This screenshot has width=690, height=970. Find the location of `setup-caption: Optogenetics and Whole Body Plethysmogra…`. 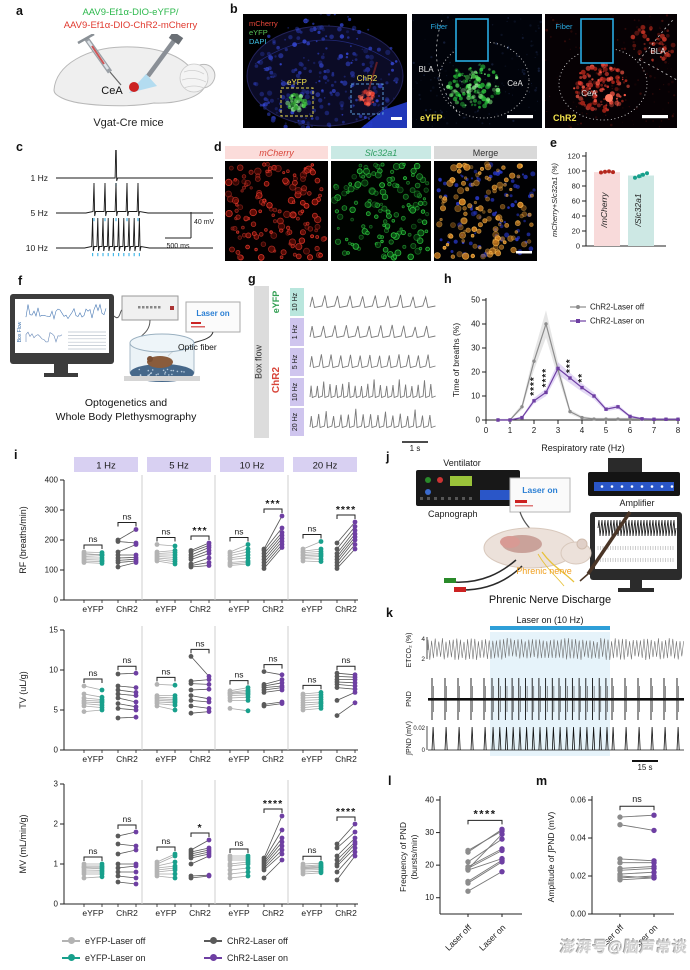

setup-caption: Optogenetics and Whole Body Plethysmogra… is located at coordinates (126, 410).